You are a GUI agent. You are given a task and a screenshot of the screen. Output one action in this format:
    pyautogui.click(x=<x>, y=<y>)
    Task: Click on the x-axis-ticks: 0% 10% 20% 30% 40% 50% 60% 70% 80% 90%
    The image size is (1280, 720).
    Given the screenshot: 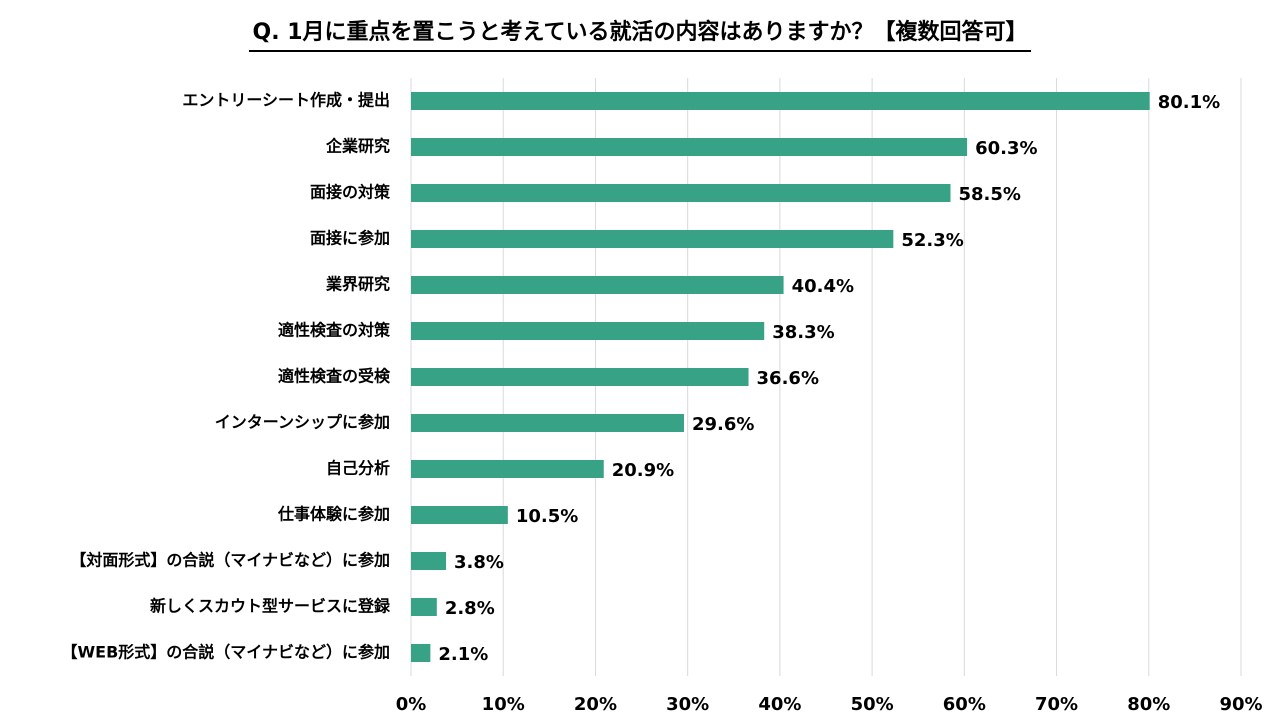 What is the action you would take?
    pyautogui.click(x=829, y=704)
    